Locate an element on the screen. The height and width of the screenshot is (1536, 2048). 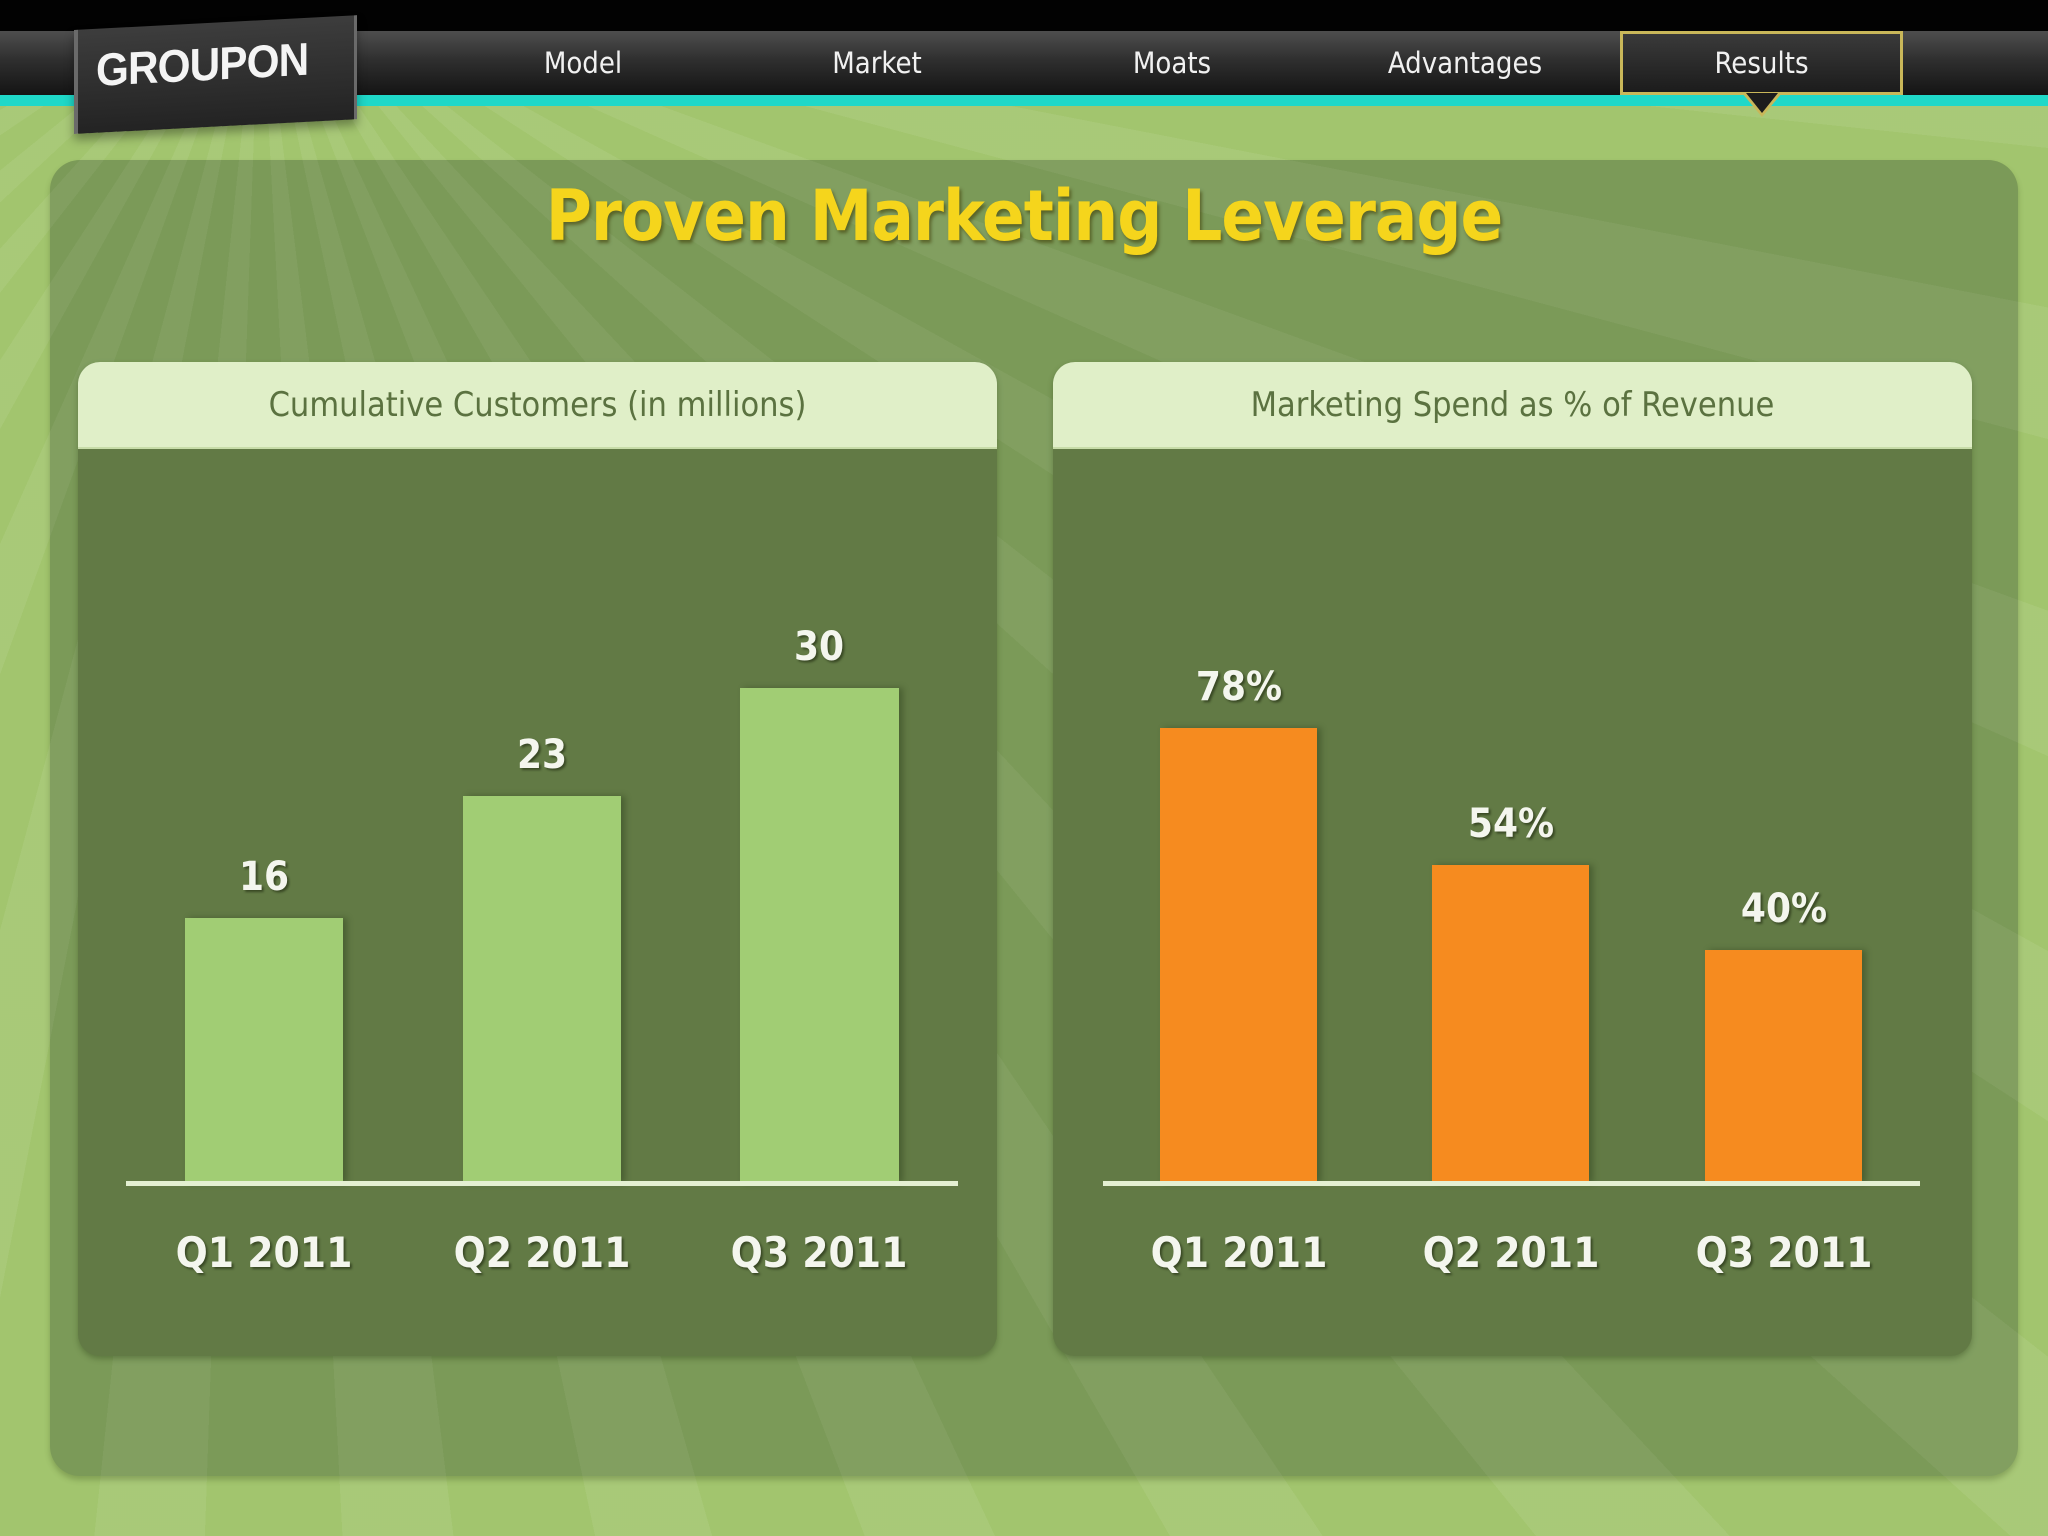
nav-item-market: Market is located at coordinates (877, 63).